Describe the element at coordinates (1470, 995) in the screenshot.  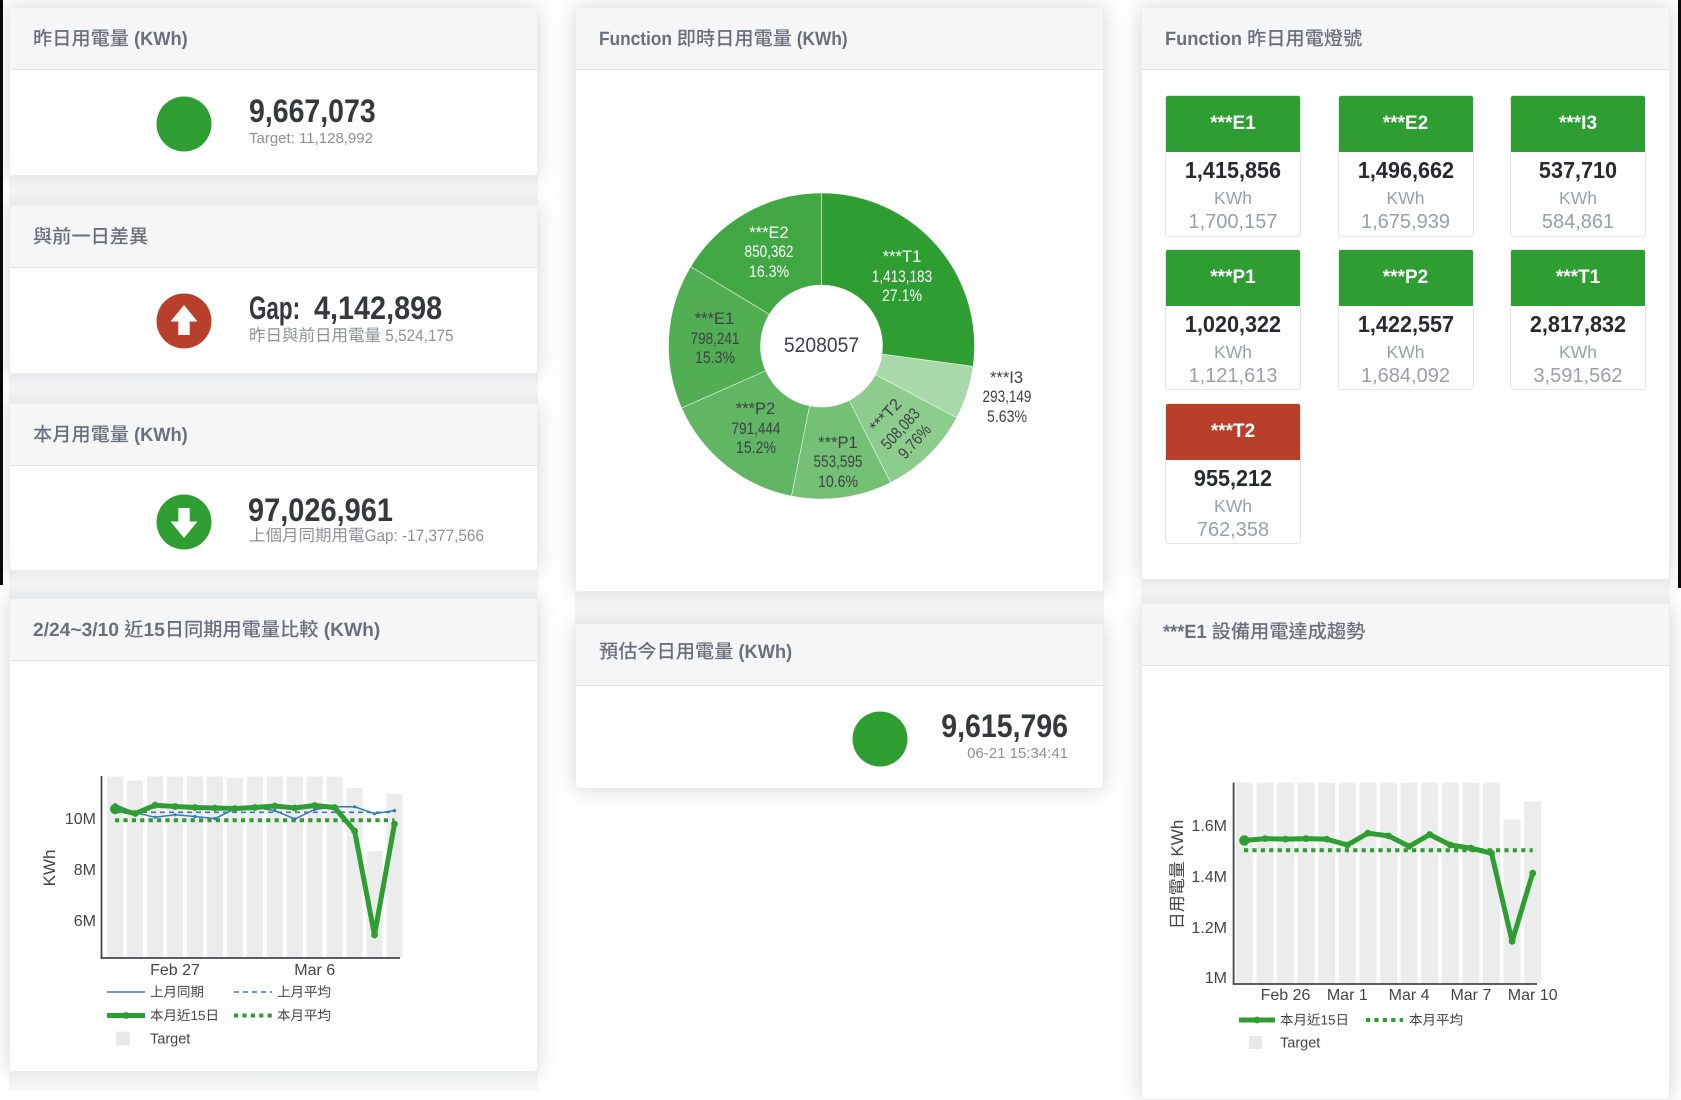
I see `svg-text: Mar 7` at that location.